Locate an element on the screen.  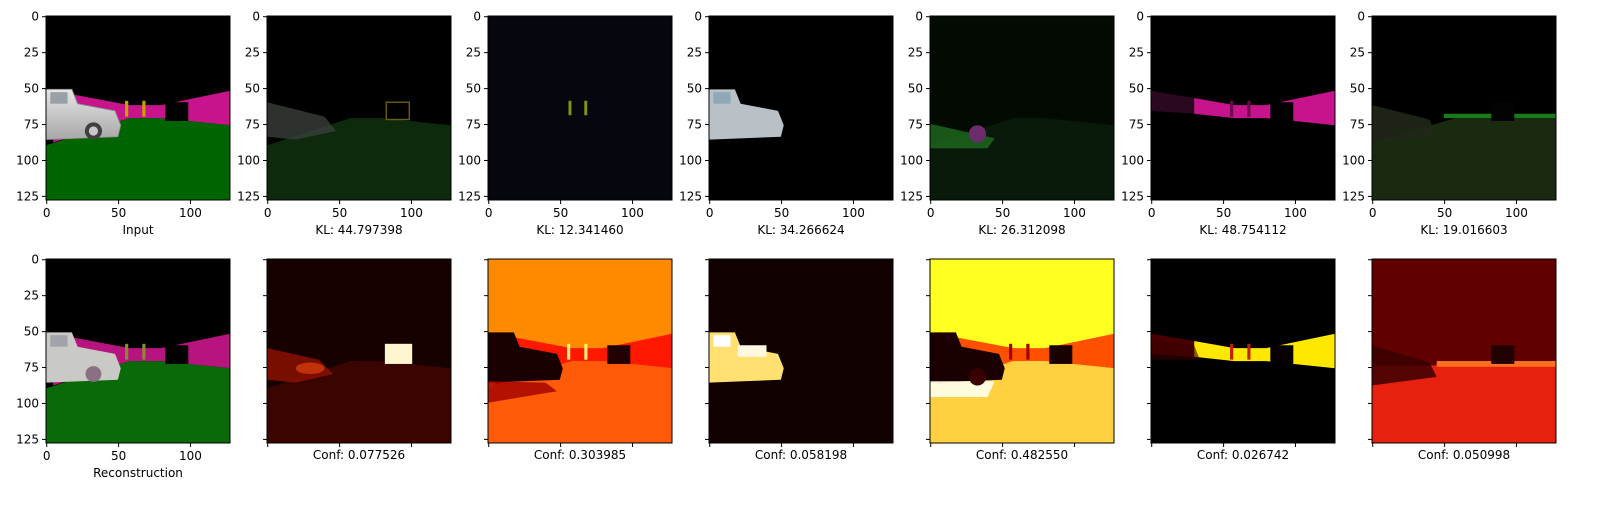
panel-slot2: 0 25 50 75 100 125 0 50 100 KL: 12.341460 is located at coordinates (565, 123).